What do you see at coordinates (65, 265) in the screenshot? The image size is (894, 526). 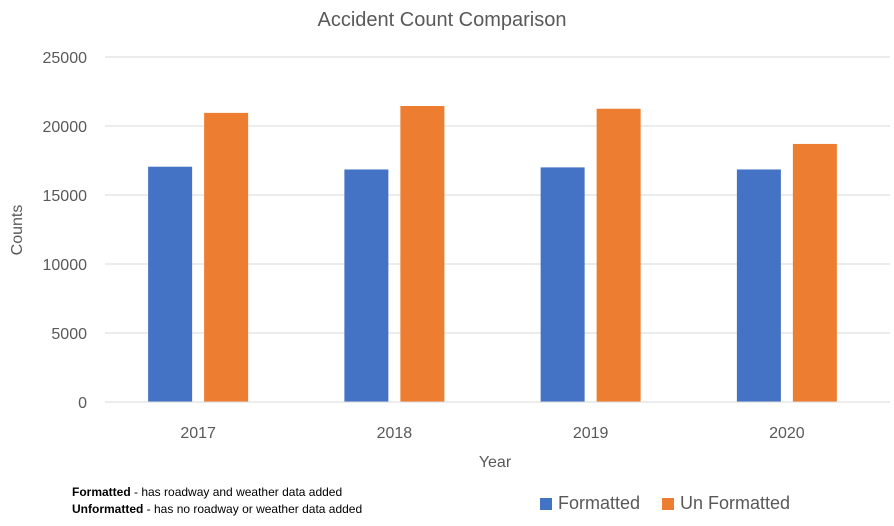 I see `y-tick-label: 10000` at bounding box center [65, 265].